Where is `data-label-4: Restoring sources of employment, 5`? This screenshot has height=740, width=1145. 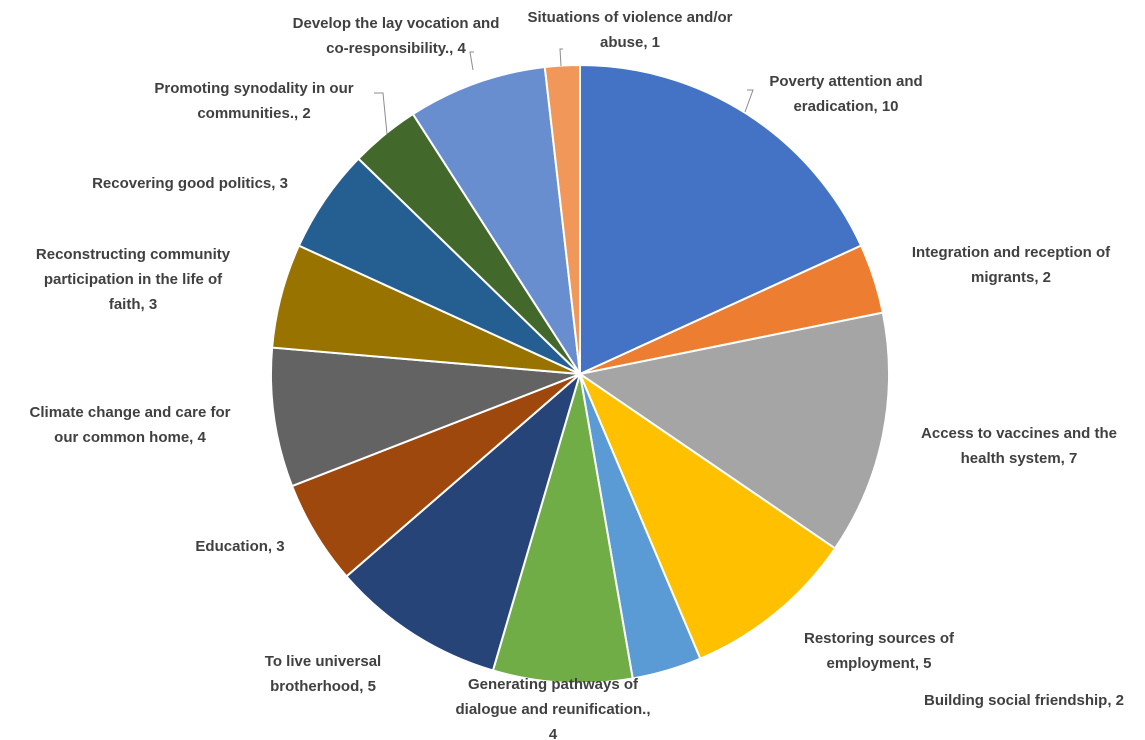
data-label-4: Restoring sources of employment, 5 is located at coordinates (879, 651).